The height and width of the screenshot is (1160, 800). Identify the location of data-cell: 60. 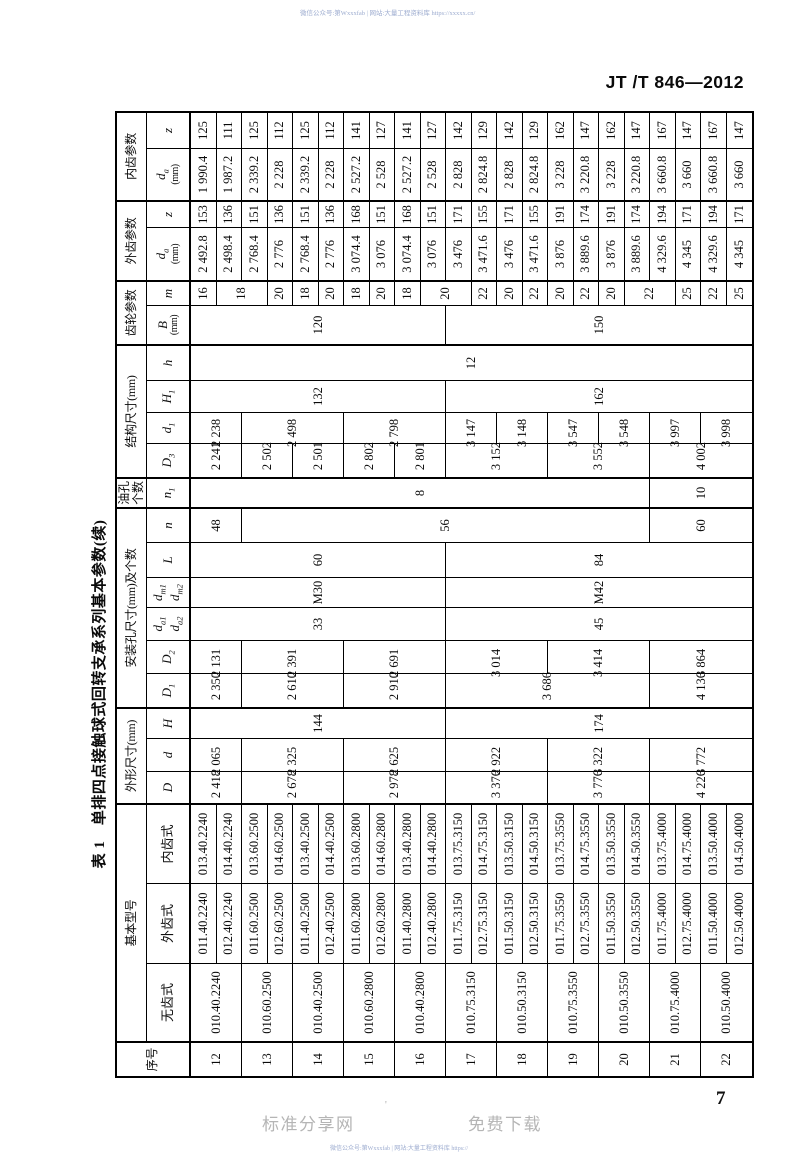
(701, 524).